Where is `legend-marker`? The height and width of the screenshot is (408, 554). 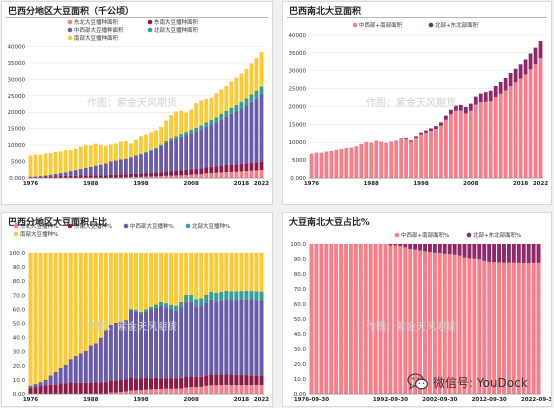 legend-marker is located at coordinates (431, 25).